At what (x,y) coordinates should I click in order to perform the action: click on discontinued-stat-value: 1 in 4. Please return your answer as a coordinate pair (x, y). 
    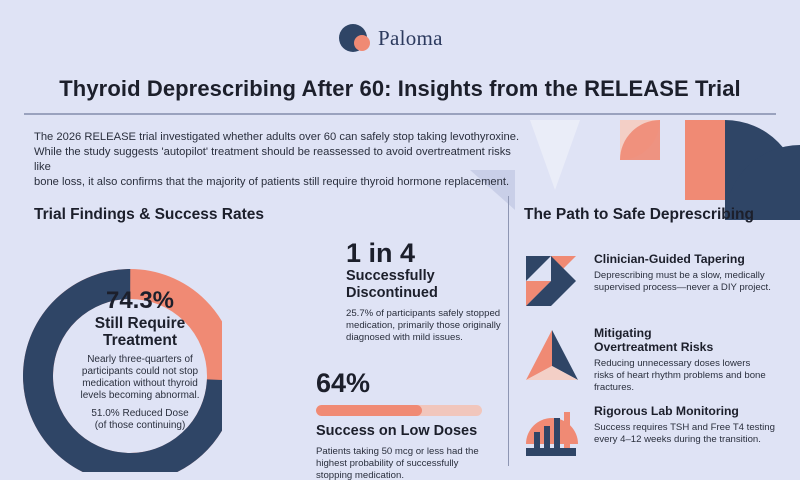
    Looking at the image, I should click on (381, 253).